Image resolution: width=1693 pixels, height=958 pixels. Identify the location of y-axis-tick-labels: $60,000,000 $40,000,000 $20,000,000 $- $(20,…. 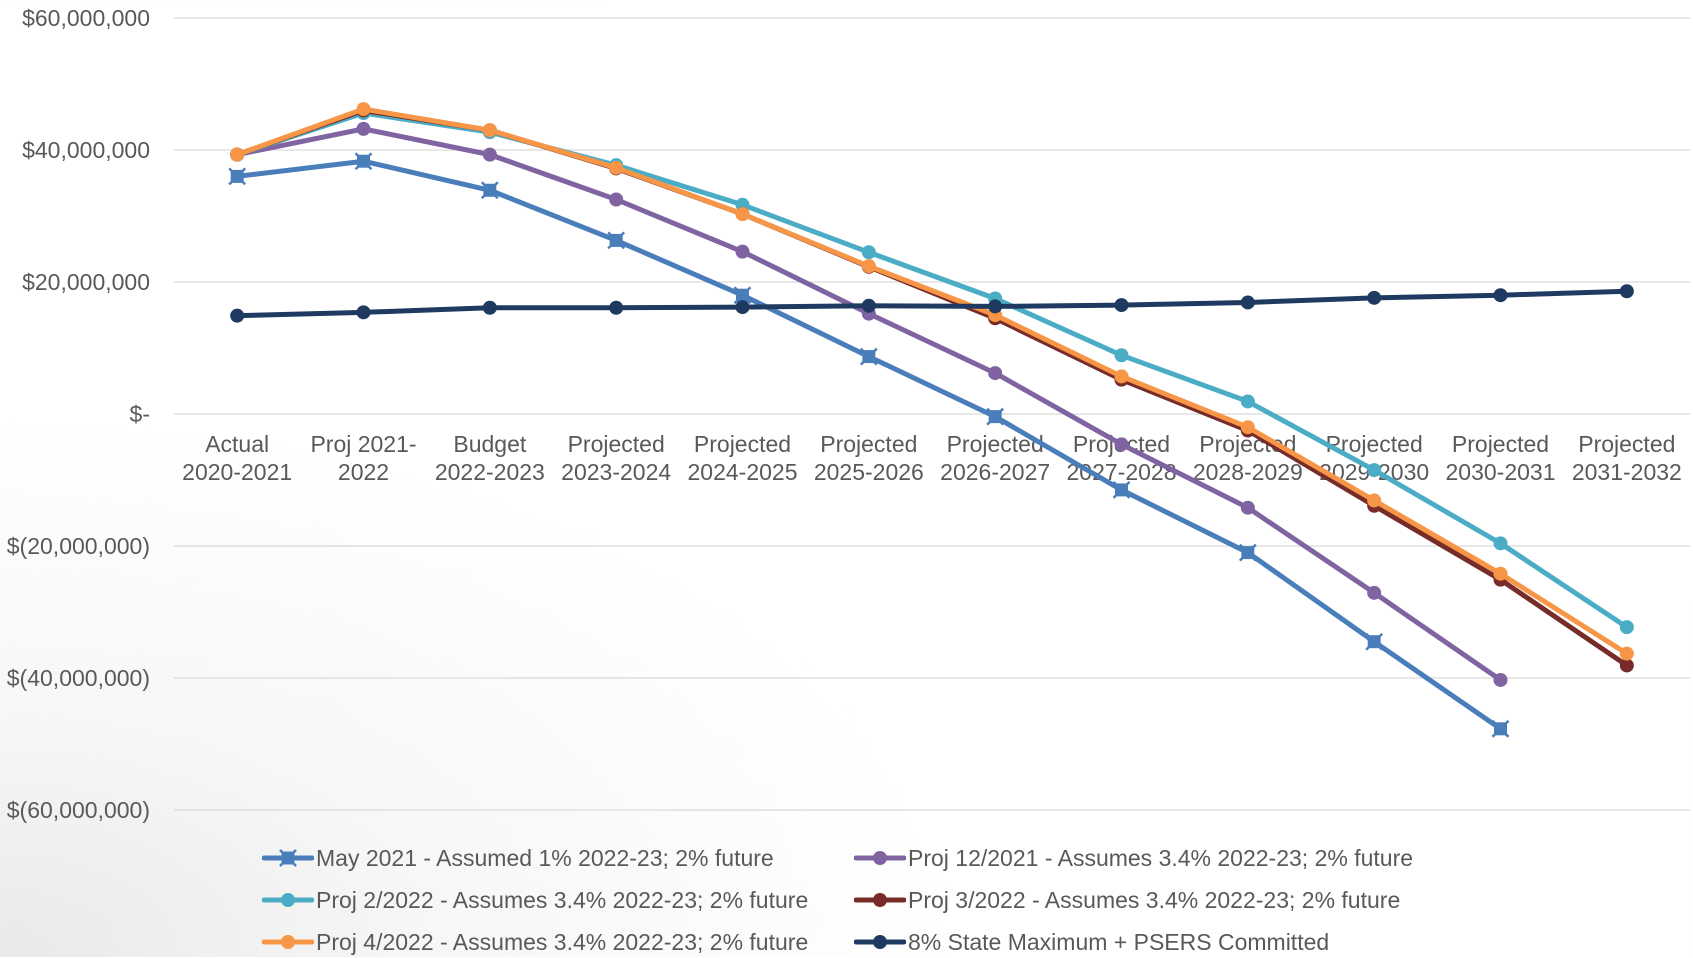
(78, 414).